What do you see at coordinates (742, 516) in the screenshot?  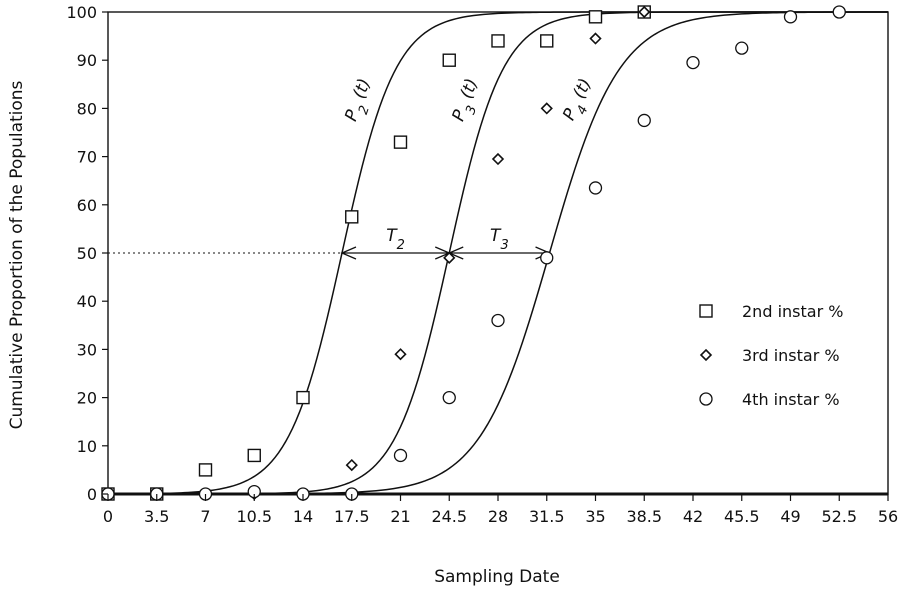 I see `x-tick-label: 45.5` at bounding box center [742, 516].